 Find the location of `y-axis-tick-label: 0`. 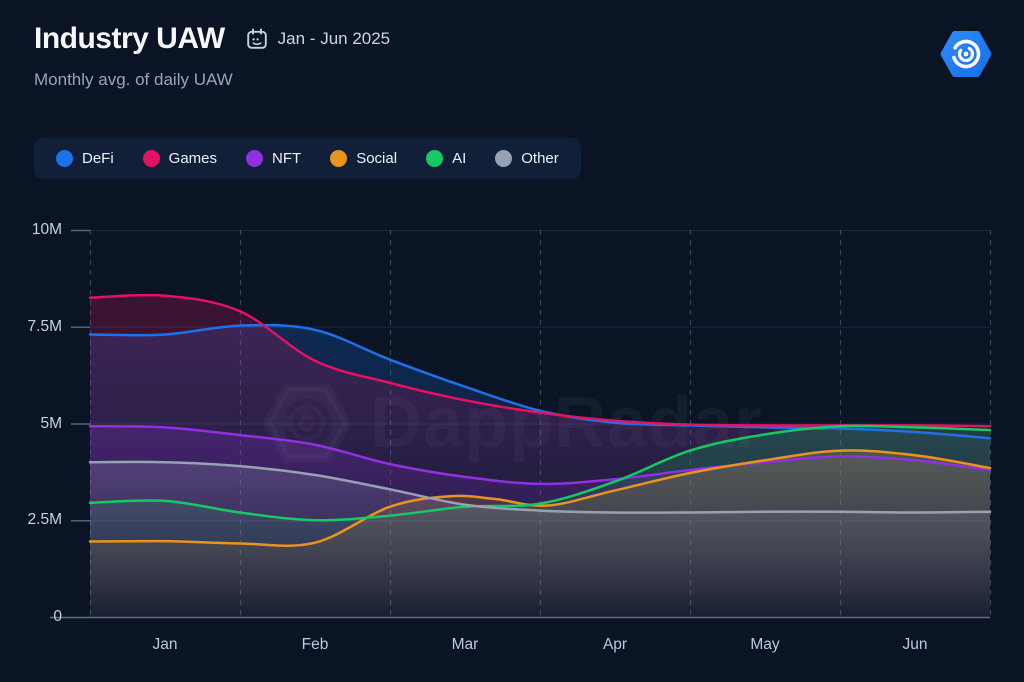

y-axis-tick-label: 0 is located at coordinates (57, 616).